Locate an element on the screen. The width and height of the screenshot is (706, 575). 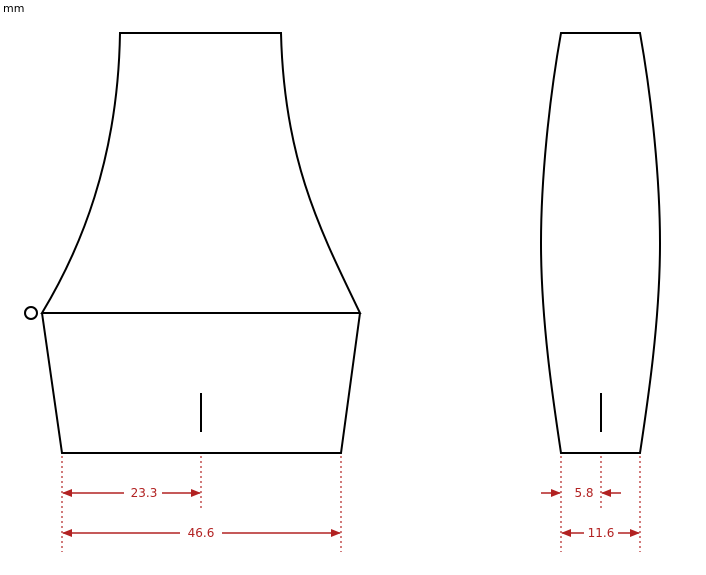
front-lower-profile is located at coordinates (201, 383).